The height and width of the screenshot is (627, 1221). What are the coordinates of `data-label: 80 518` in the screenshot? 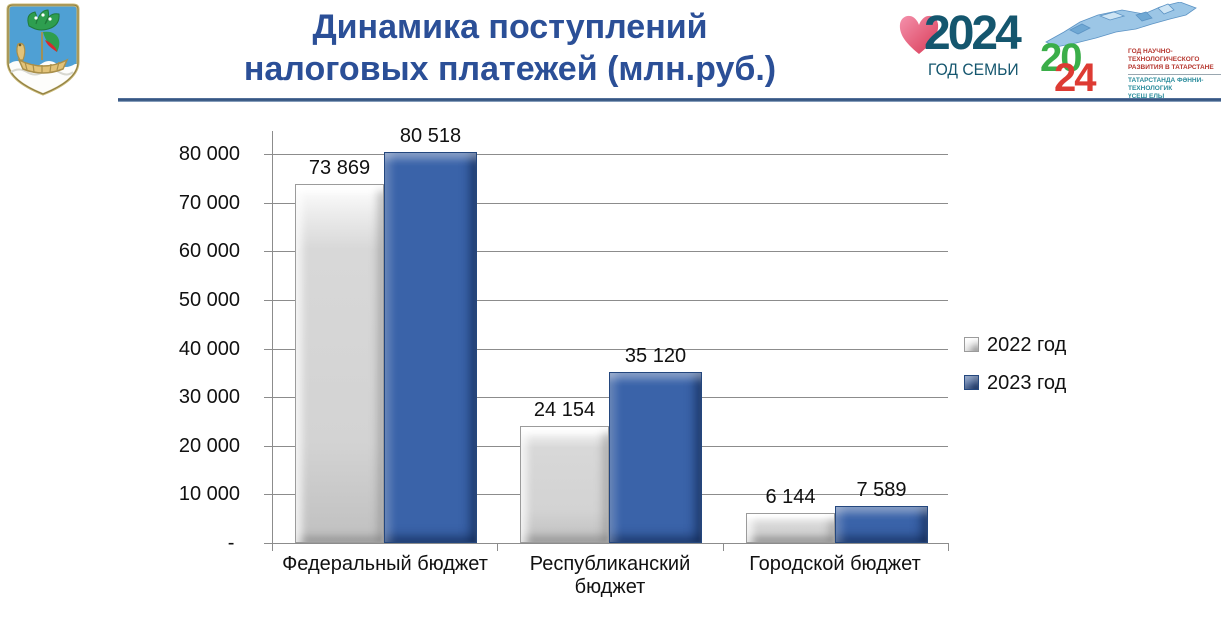 It's located at (430, 136).